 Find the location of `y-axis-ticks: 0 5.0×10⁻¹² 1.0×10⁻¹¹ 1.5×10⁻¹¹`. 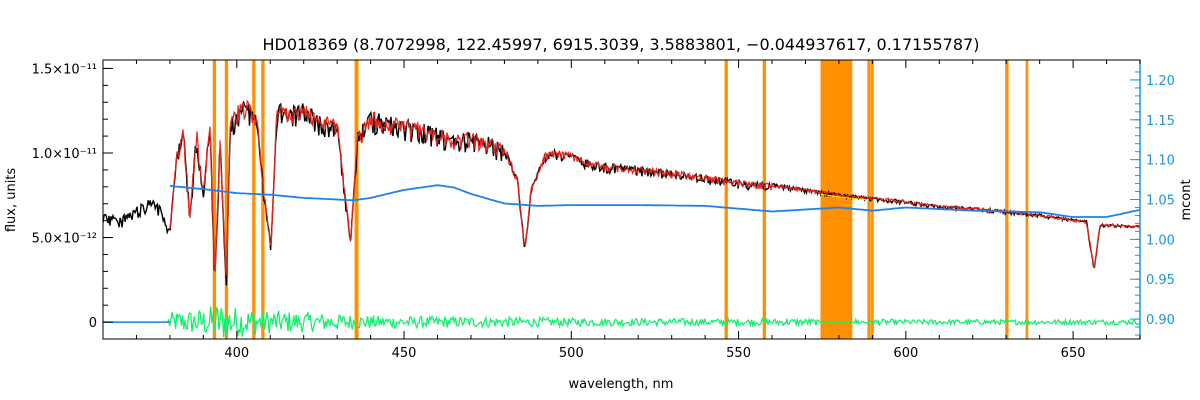

y-axis-ticks: 0 5.0×10⁻¹² 1.0×10⁻¹¹ 1.5×10⁻¹¹ is located at coordinates (72, 201).